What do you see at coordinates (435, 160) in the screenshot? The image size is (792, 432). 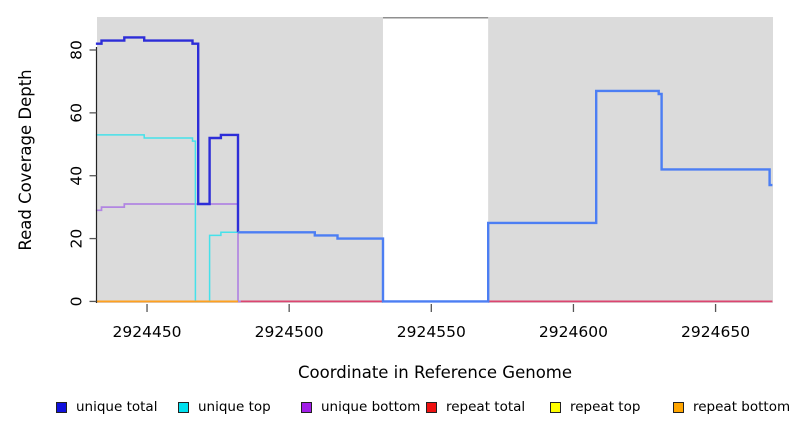 I see `masked-region` at bounding box center [435, 160].